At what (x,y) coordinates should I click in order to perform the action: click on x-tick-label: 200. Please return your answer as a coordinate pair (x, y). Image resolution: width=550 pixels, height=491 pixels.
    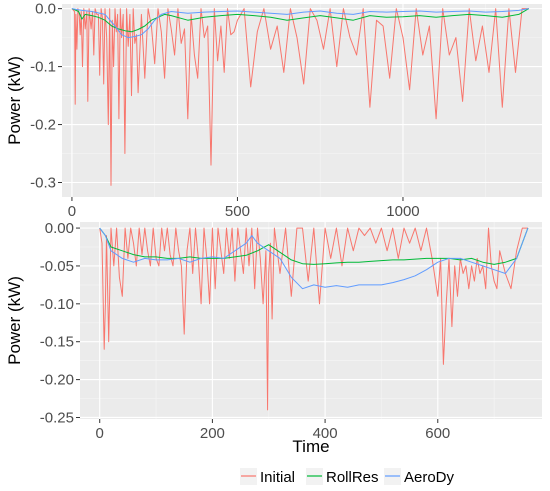
    Looking at the image, I should click on (212, 433).